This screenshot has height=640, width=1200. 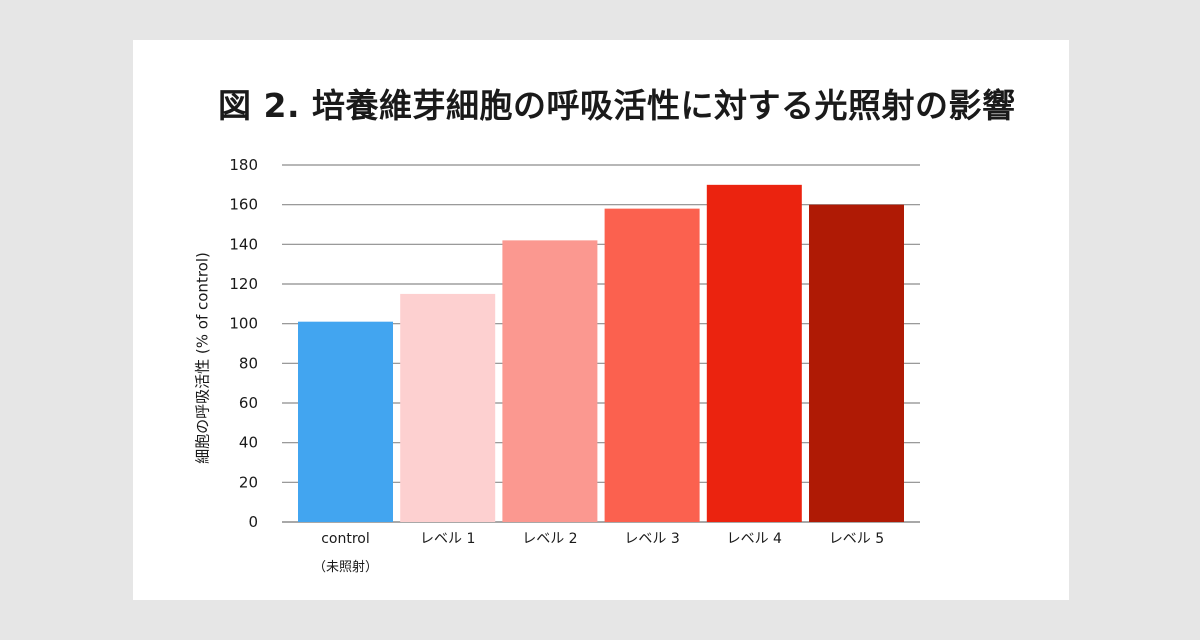 I want to click on x-tick-sublabel: （未照射）, so click(x=345, y=567).